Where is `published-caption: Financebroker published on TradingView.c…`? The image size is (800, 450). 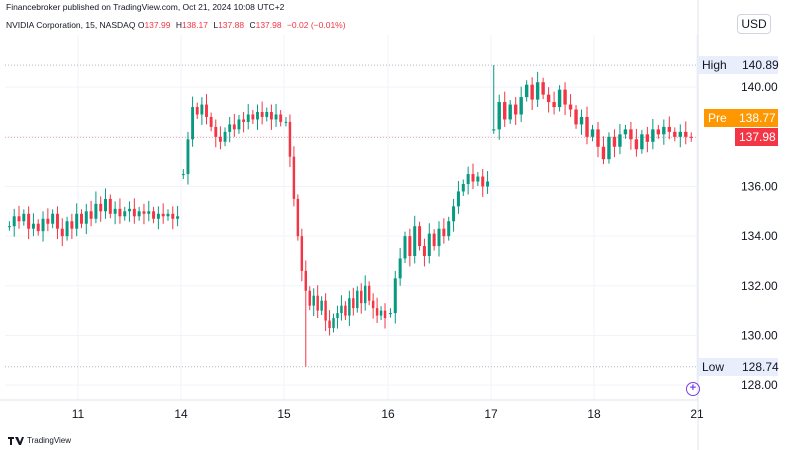
published-caption: Financebroker published on TradingView.c… is located at coordinates (145, 7).